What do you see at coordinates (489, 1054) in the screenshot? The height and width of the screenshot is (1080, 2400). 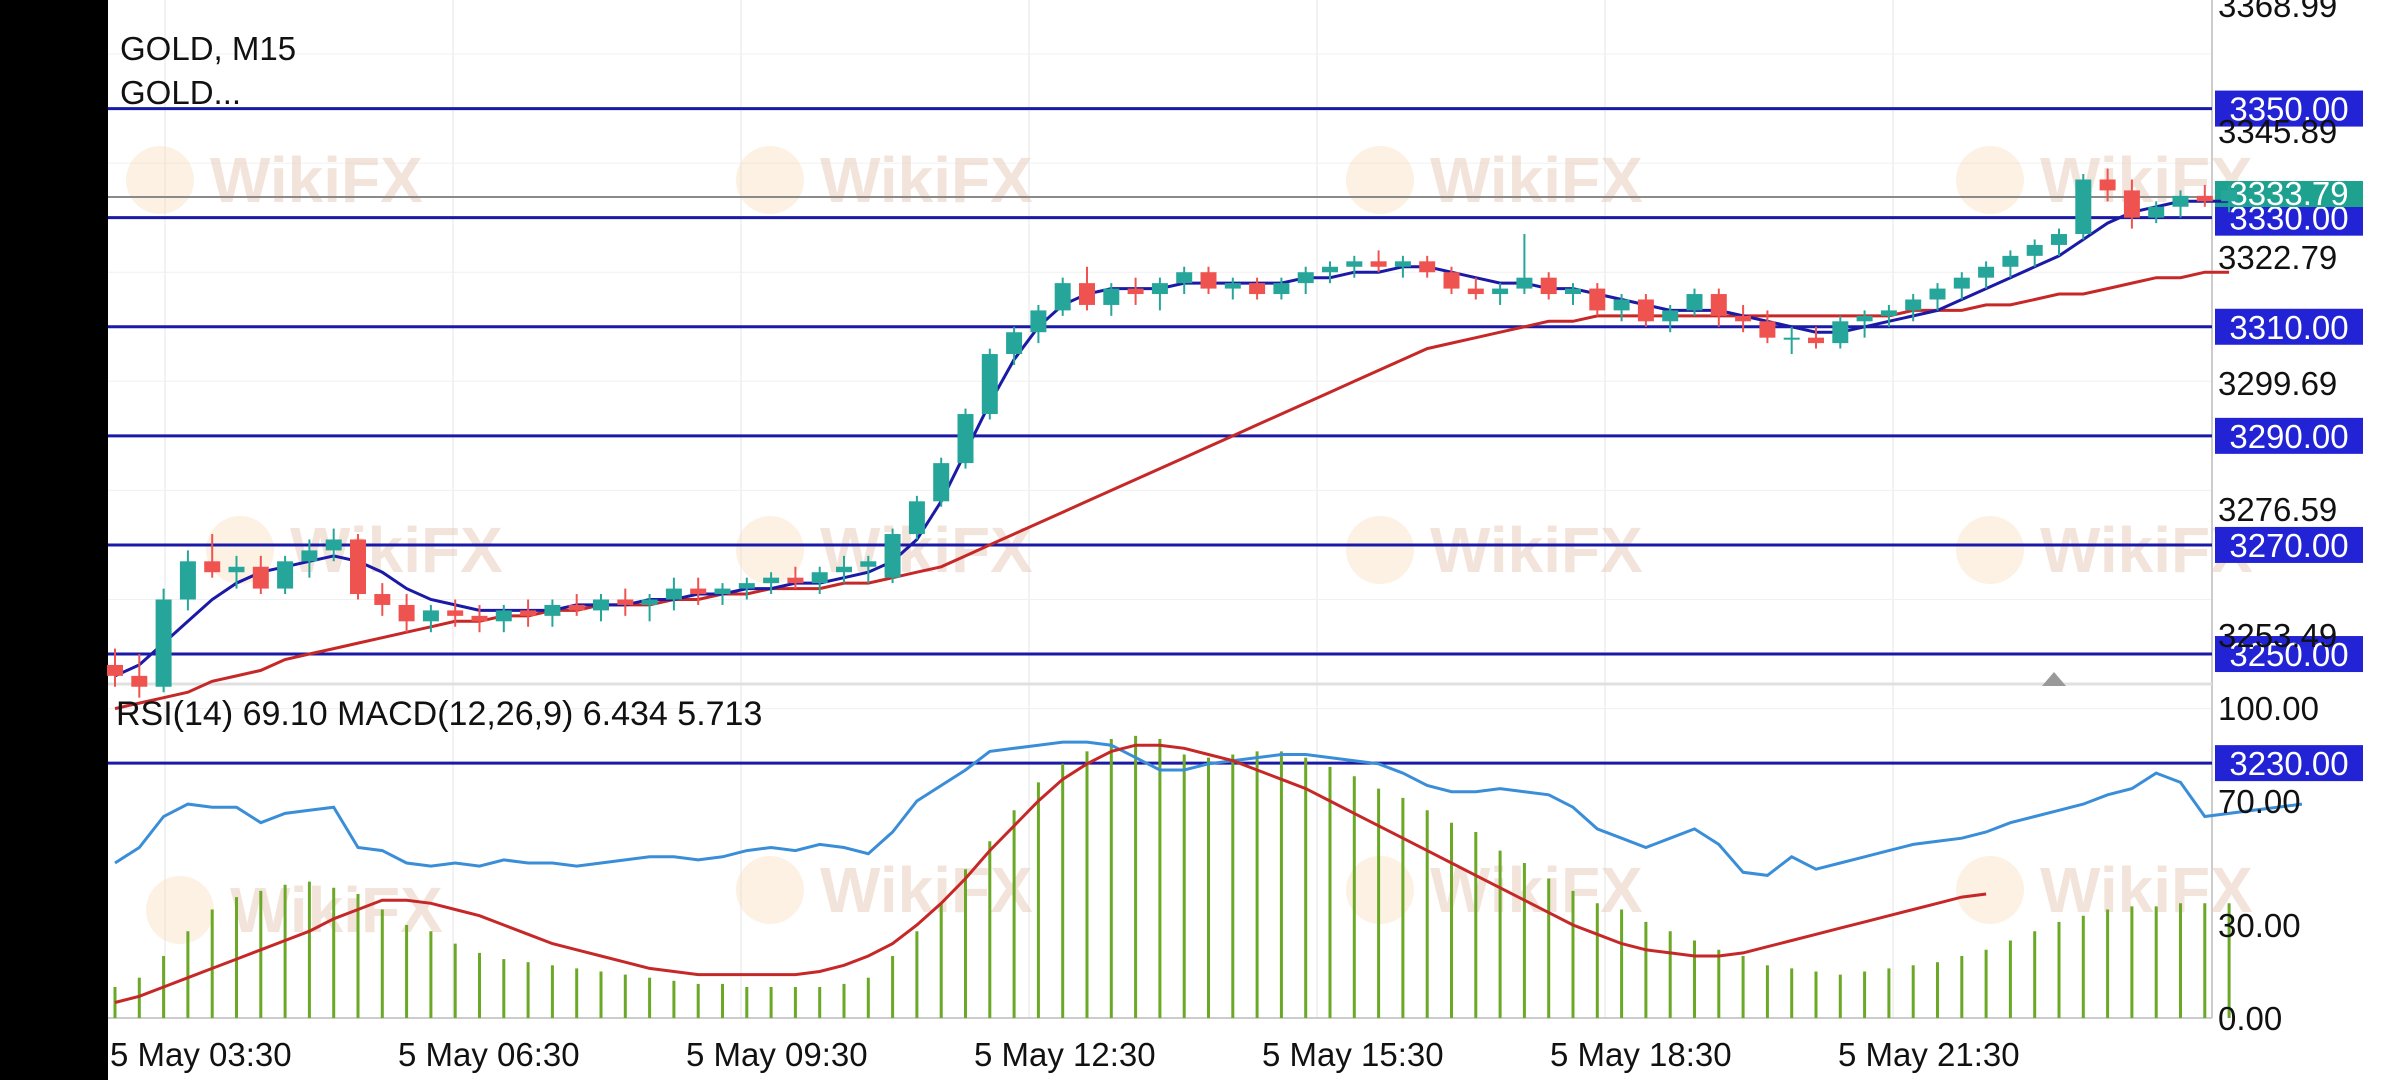 I see `time-axis-tick: 5 May 06:30` at bounding box center [489, 1054].